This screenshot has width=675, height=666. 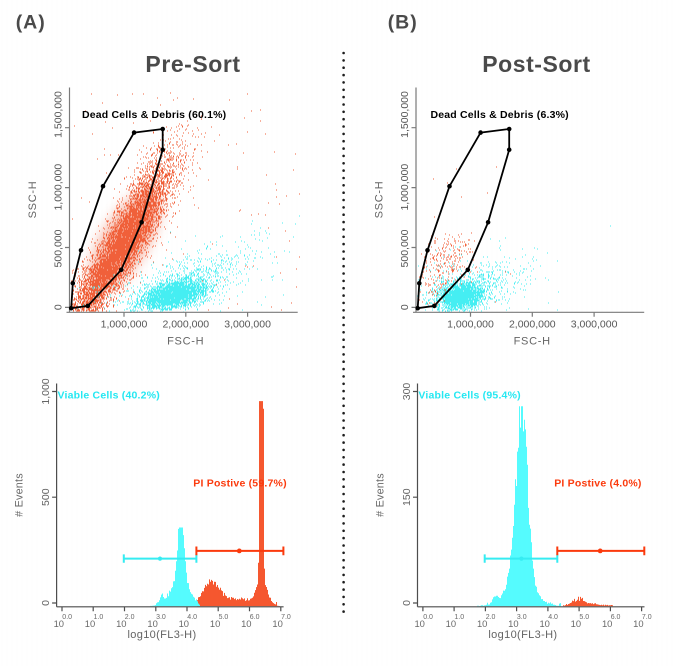 What do you see at coordinates (31, 22) in the screenshot?
I see `svg-text: (A)` at bounding box center [31, 22].